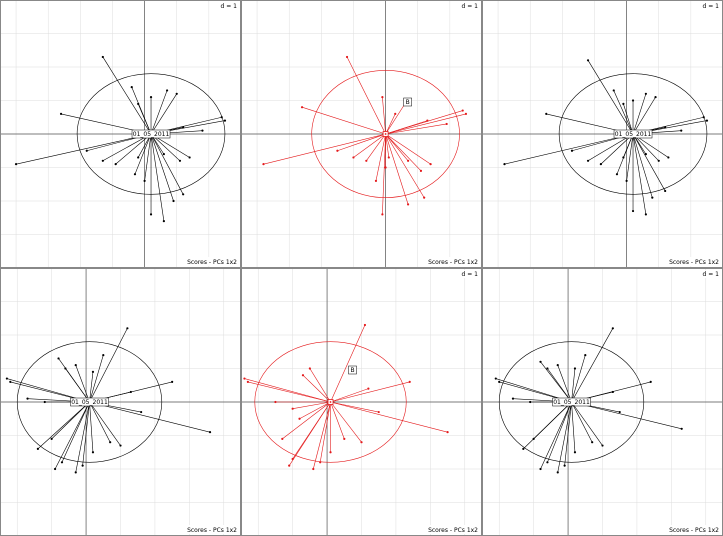 Image resolution: width=723 pixels, height=536 pixels. Describe the element at coordinates (353, 370) in the screenshot. I see `point-label: B` at that location.